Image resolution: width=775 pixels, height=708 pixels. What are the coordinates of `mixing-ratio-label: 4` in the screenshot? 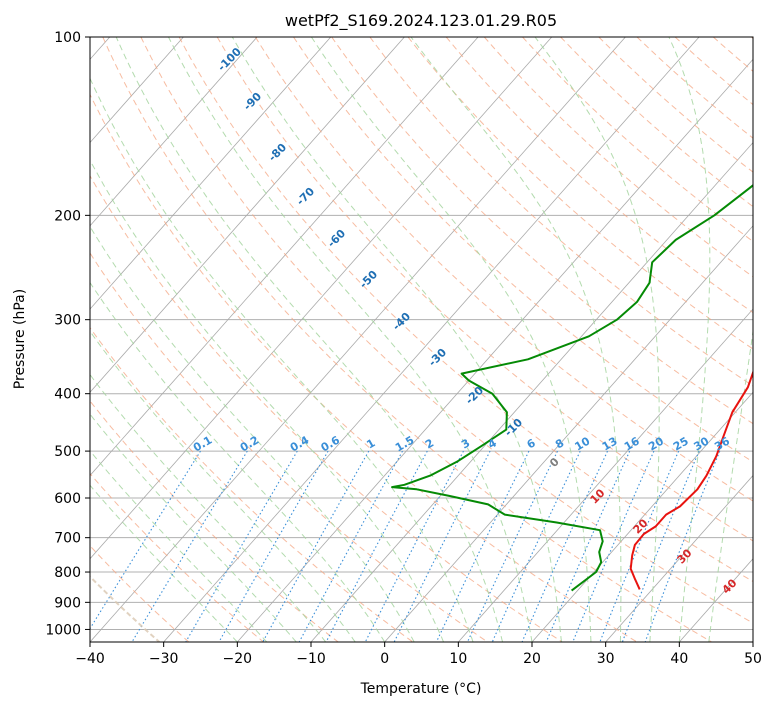 It's located at (492, 443).